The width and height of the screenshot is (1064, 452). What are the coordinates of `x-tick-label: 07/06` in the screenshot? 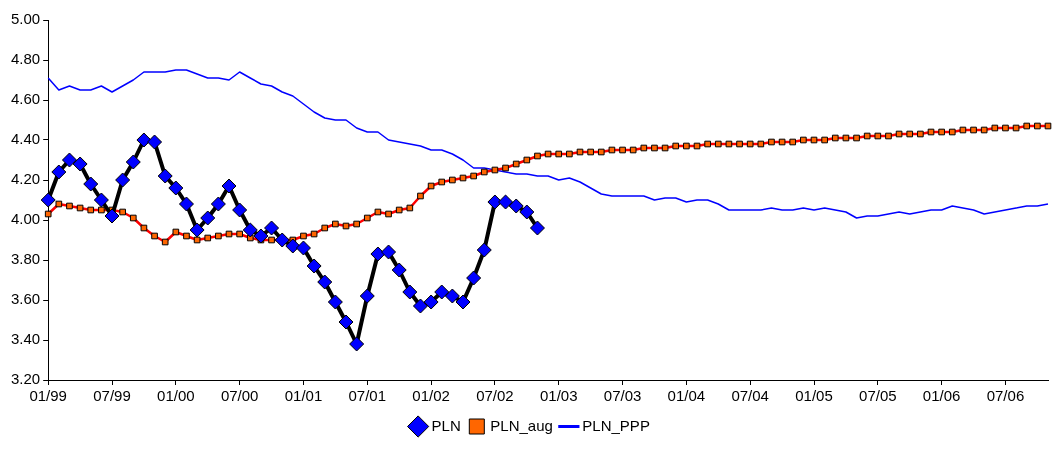 It's located at (1005, 396).